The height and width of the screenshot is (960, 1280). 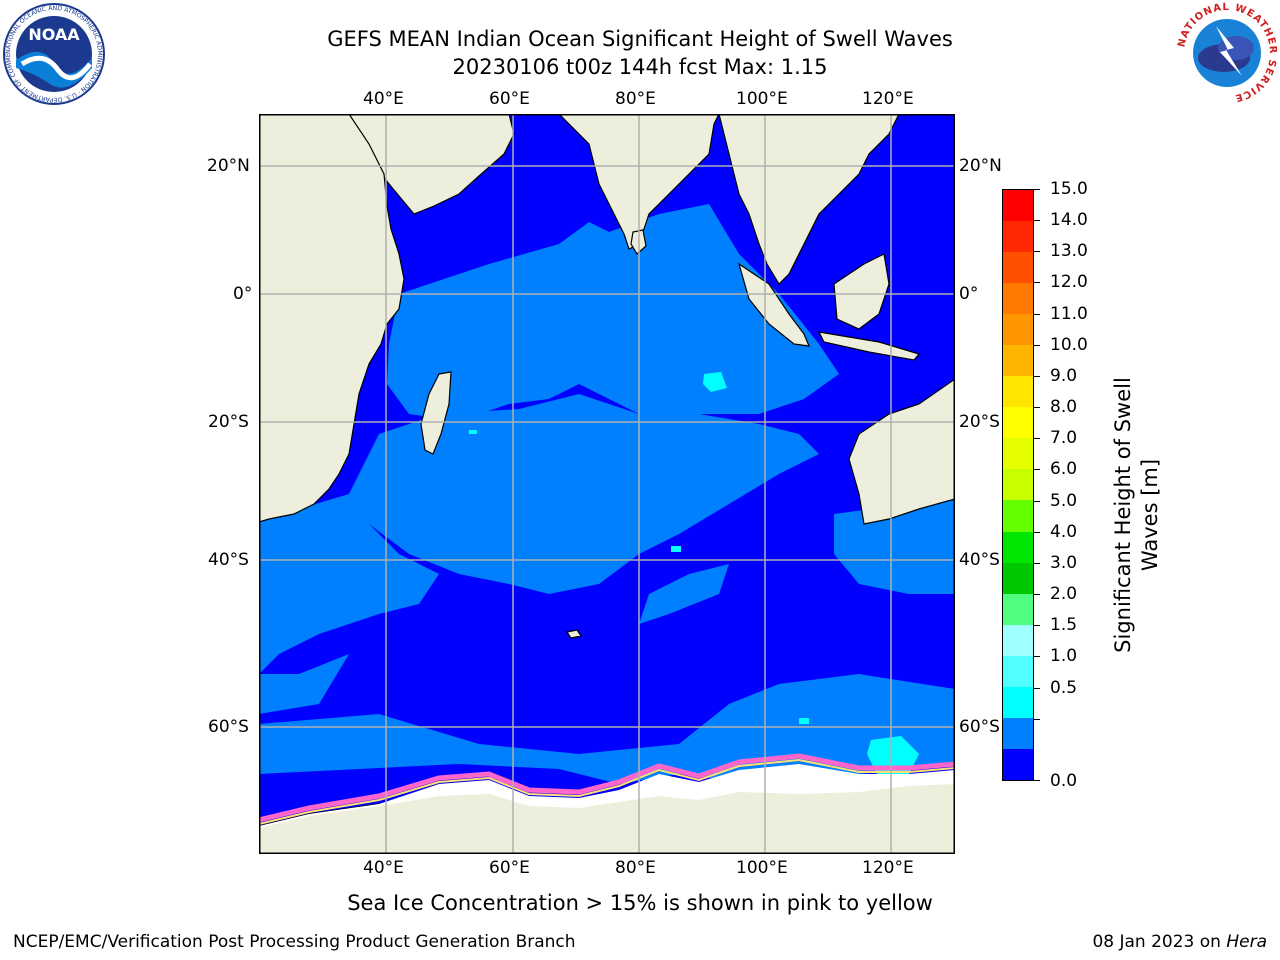 I want to click on lat-tick-right-20s: 20°S, so click(x=979, y=422).